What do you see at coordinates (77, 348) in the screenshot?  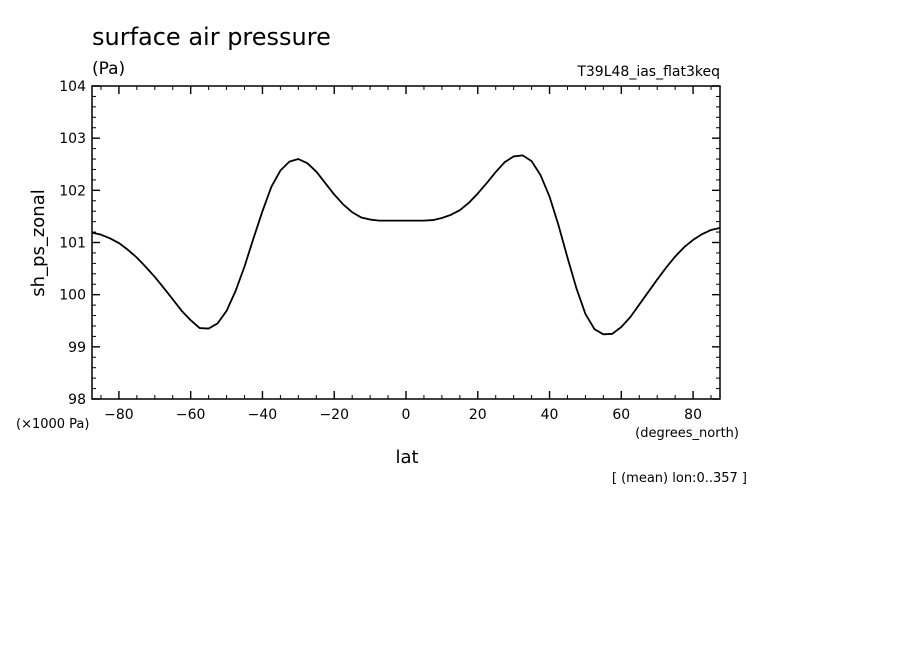 I see `y-tick-label: 99` at bounding box center [77, 348].